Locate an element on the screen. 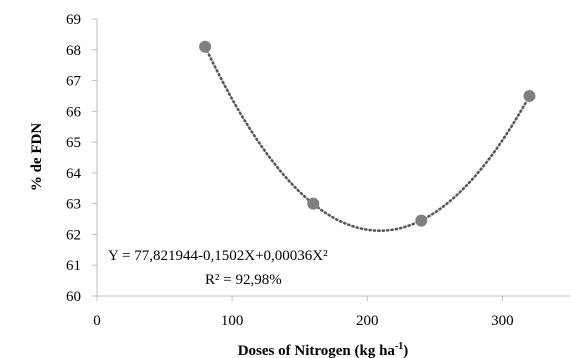 Image resolution: width=574 pixels, height=358 pixels. y-tick-label: 62 is located at coordinates (73, 235).